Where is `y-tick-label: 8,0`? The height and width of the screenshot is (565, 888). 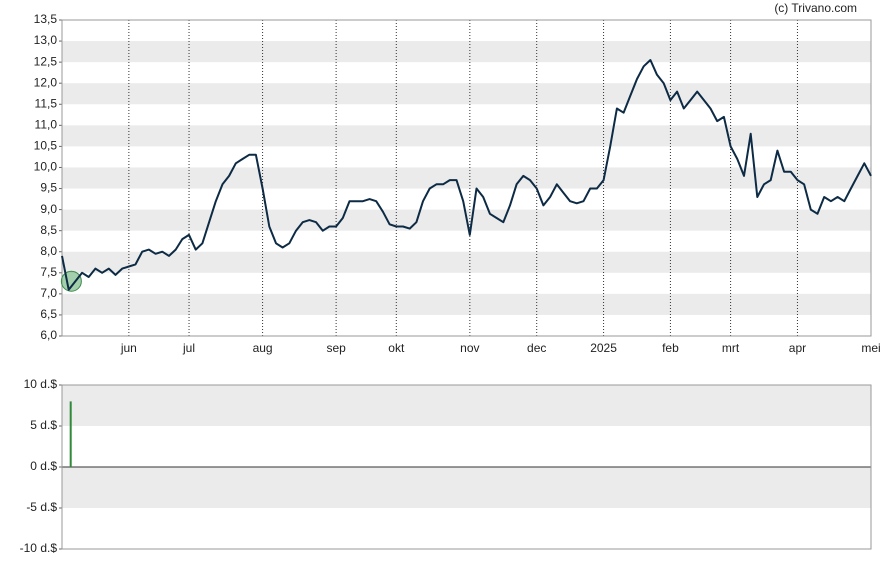 y-tick-label: 8,0 is located at coordinates (48, 251).